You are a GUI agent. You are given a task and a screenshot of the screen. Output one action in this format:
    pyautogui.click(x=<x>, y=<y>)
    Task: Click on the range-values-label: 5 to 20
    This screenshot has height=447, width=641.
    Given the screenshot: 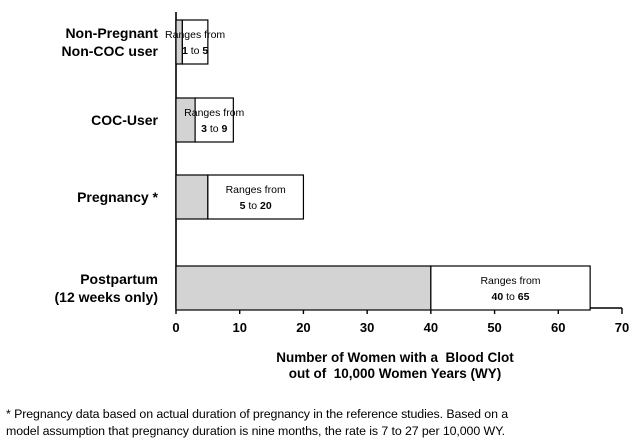 What is the action you would take?
    pyautogui.click(x=256, y=206)
    